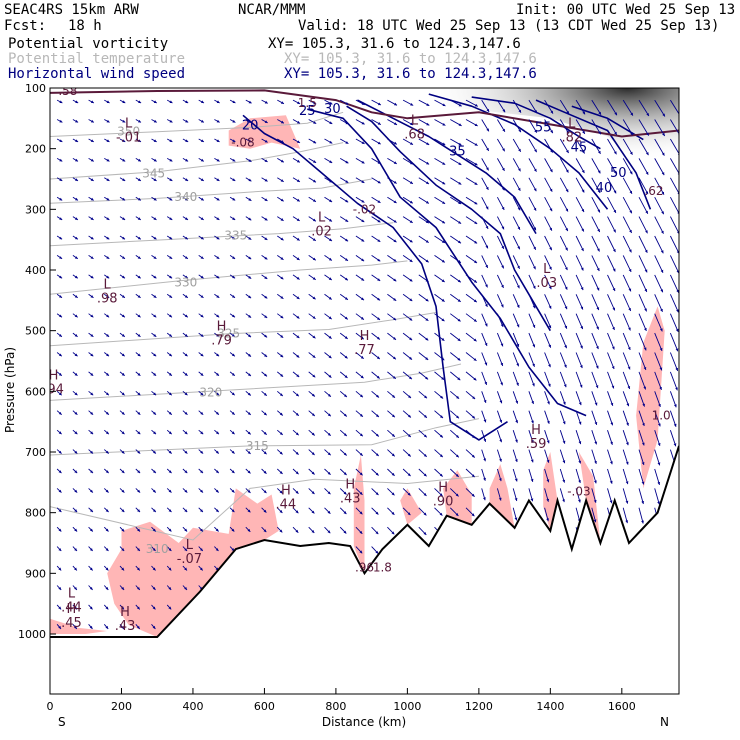 This screenshot has height=740, width=740. Describe the element at coordinates (264, 706) in the screenshot. I see `x-tick-label: 600` at that location.